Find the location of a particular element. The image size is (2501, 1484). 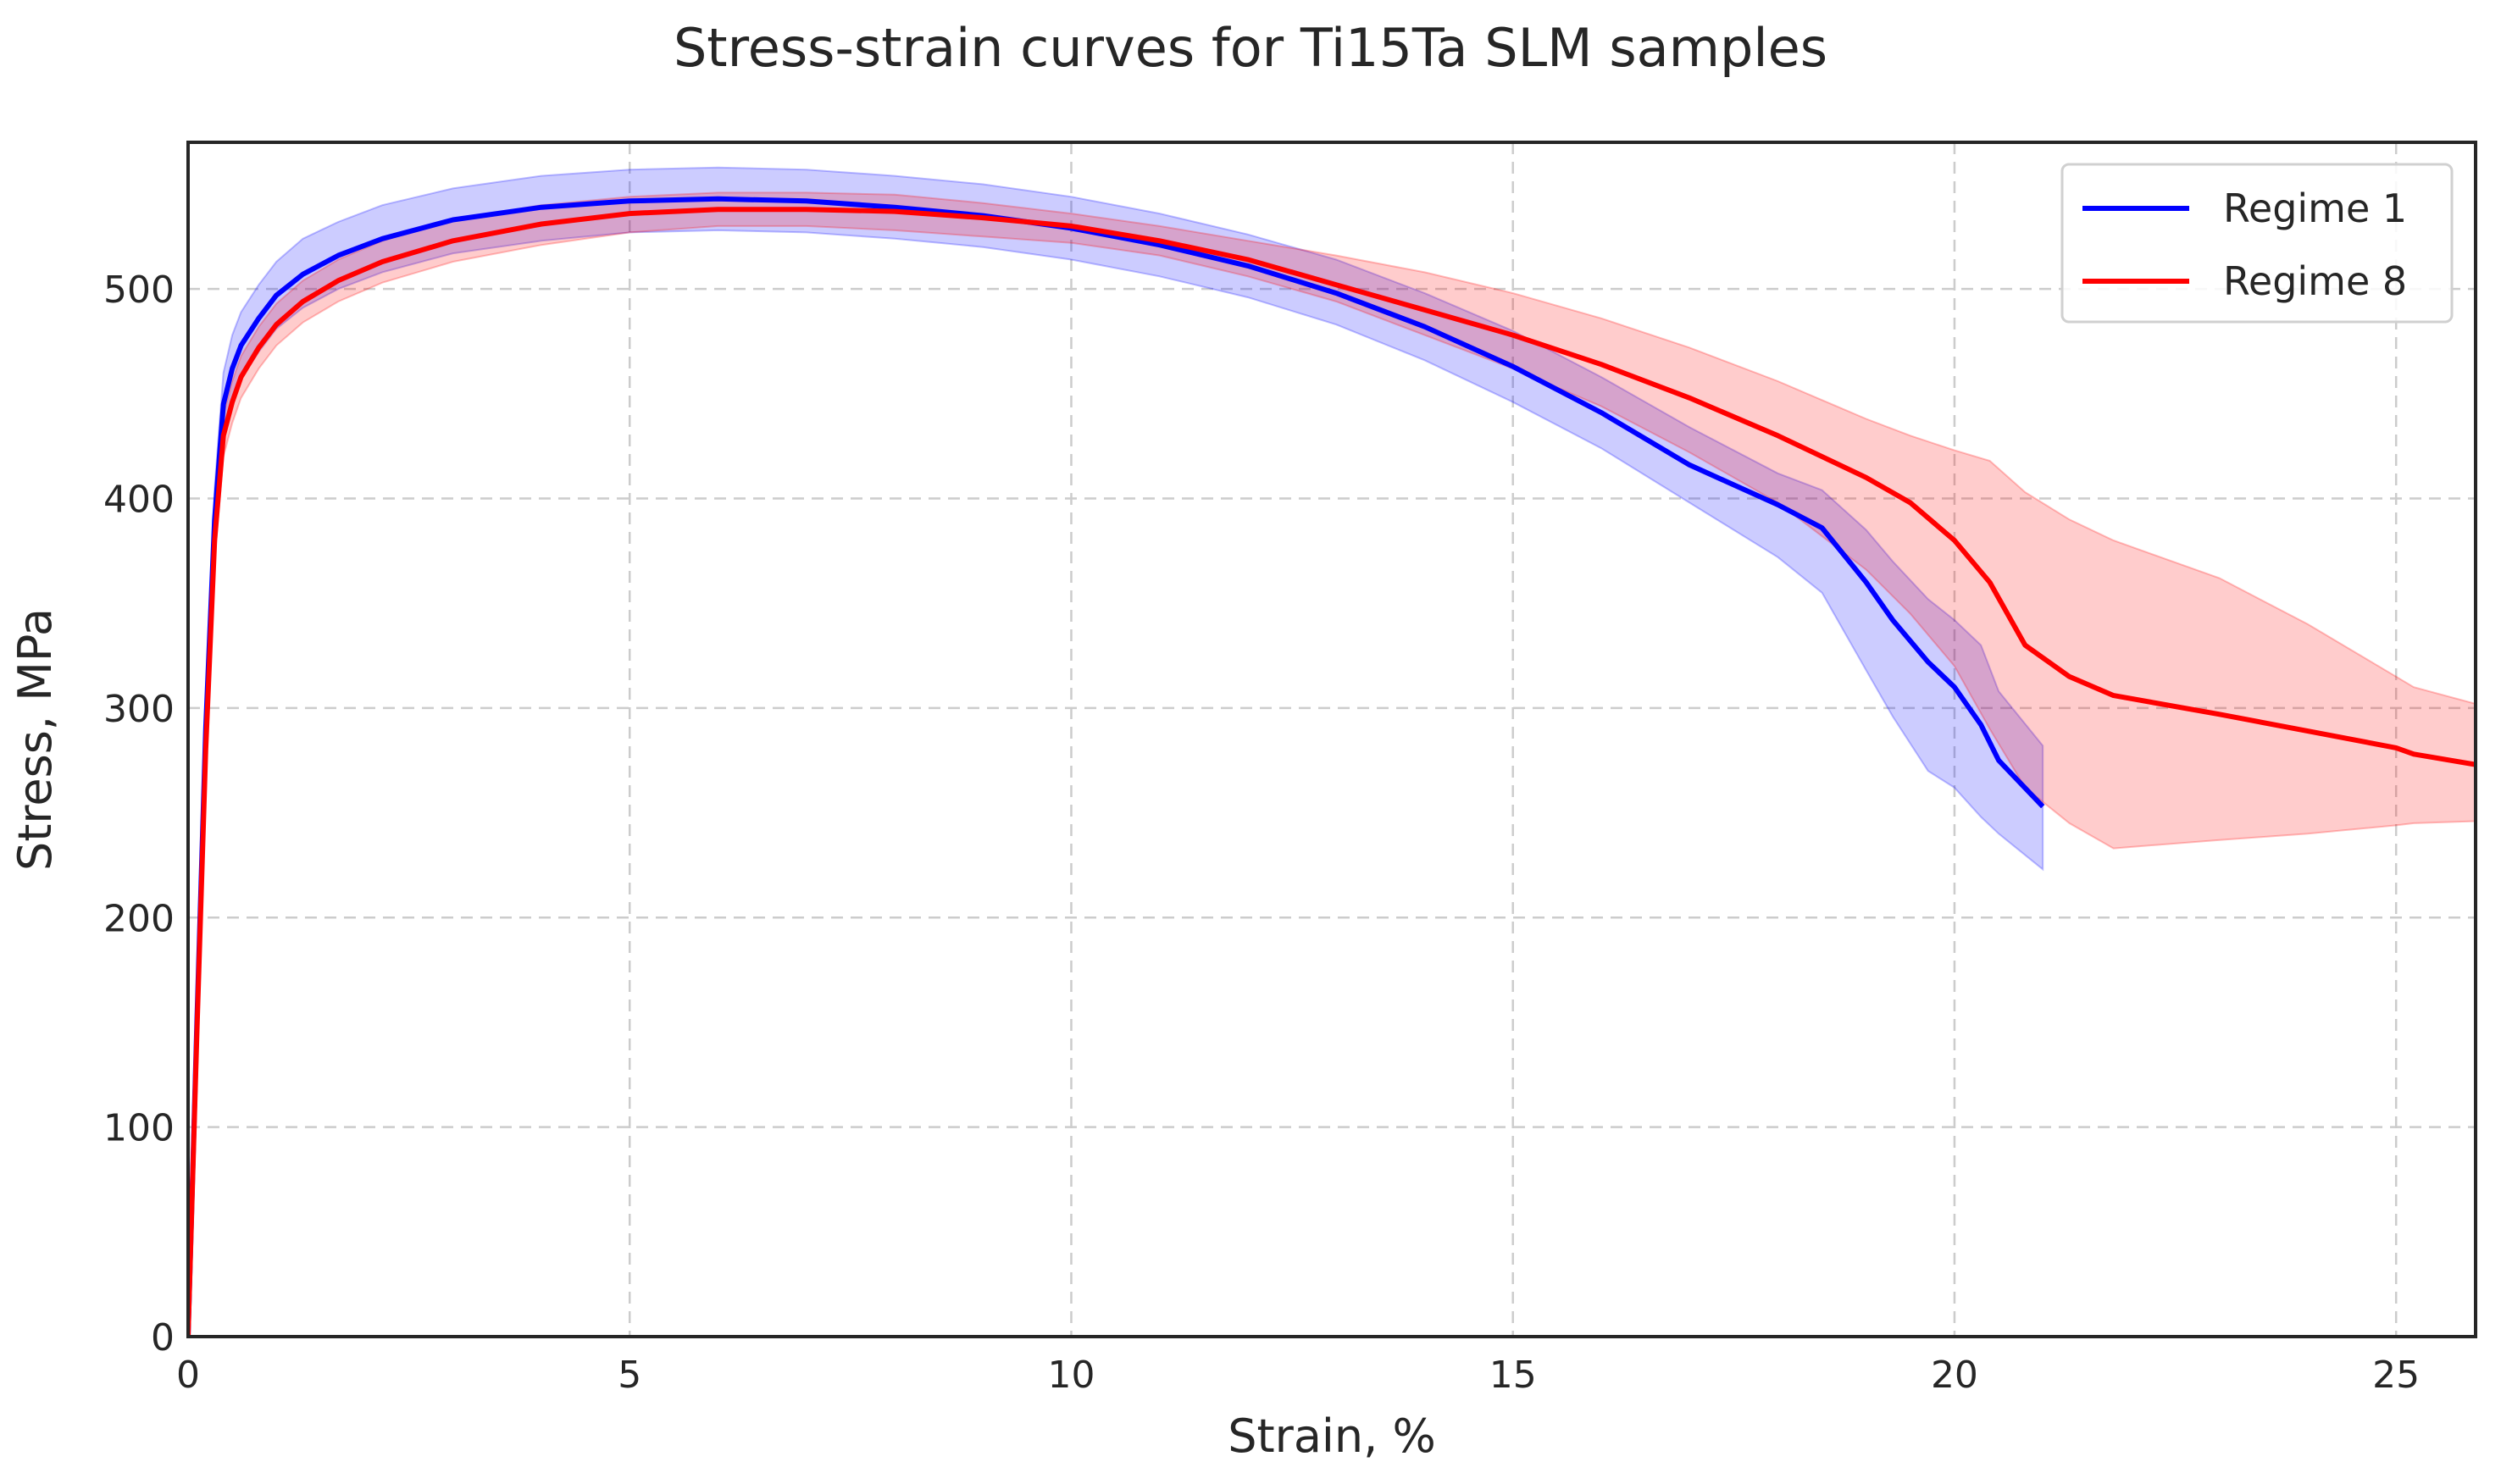

y-axis-ticks: 0 100 200 300 400 500 is located at coordinates (139, 814).